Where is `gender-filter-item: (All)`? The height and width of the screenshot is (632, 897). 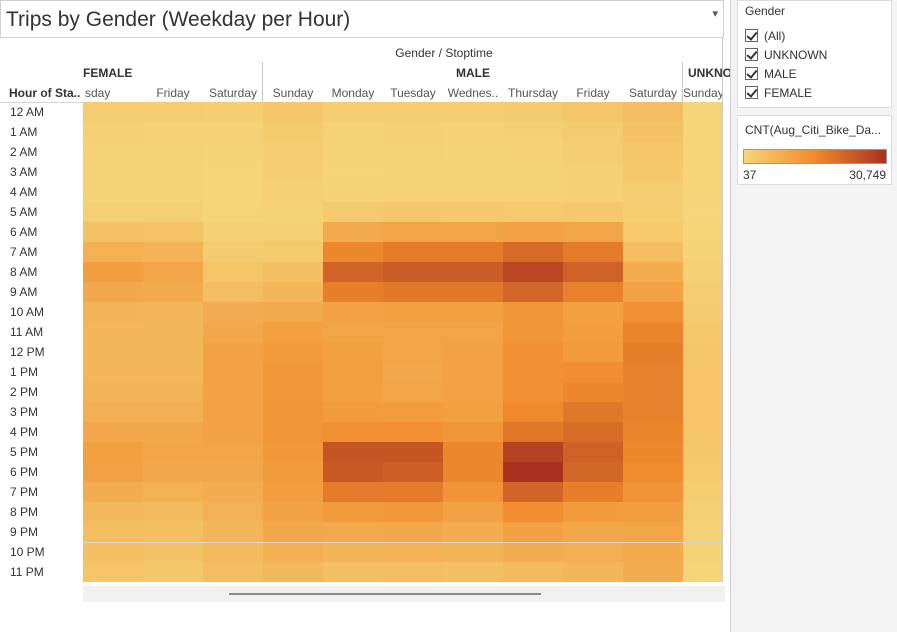 gender-filter-item: (All) is located at coordinates (765, 37).